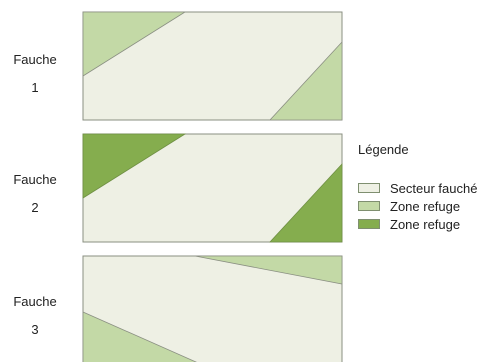  What do you see at coordinates (134, 44) in the screenshot?
I see `field-1-refuge-top-left` at bounding box center [134, 44].